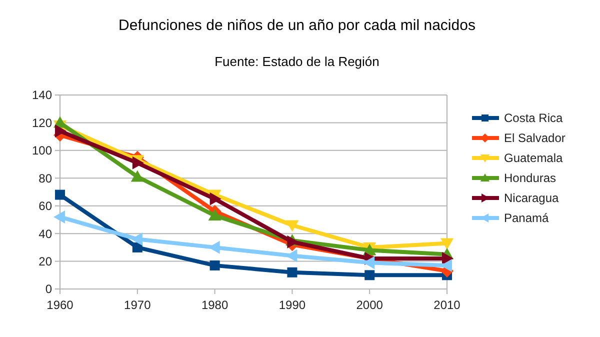  What do you see at coordinates (532, 198) in the screenshot?
I see `legend-label: Nicaragua` at bounding box center [532, 198].